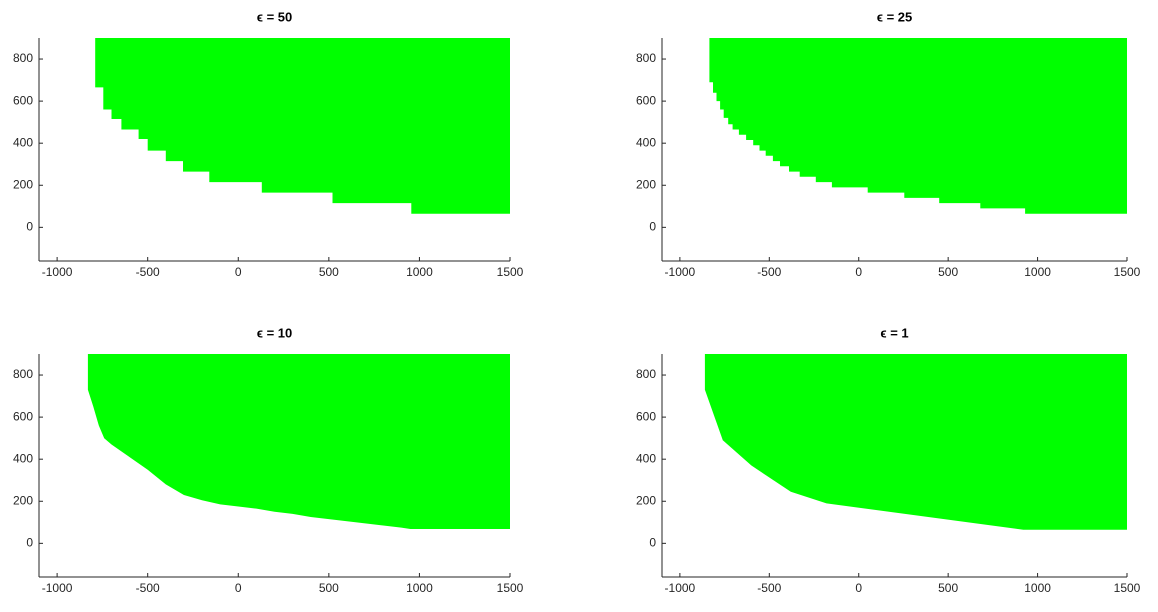 This screenshot has width=1158, height=612. I want to click on chart-title: ϵ = 1, so click(894, 332).